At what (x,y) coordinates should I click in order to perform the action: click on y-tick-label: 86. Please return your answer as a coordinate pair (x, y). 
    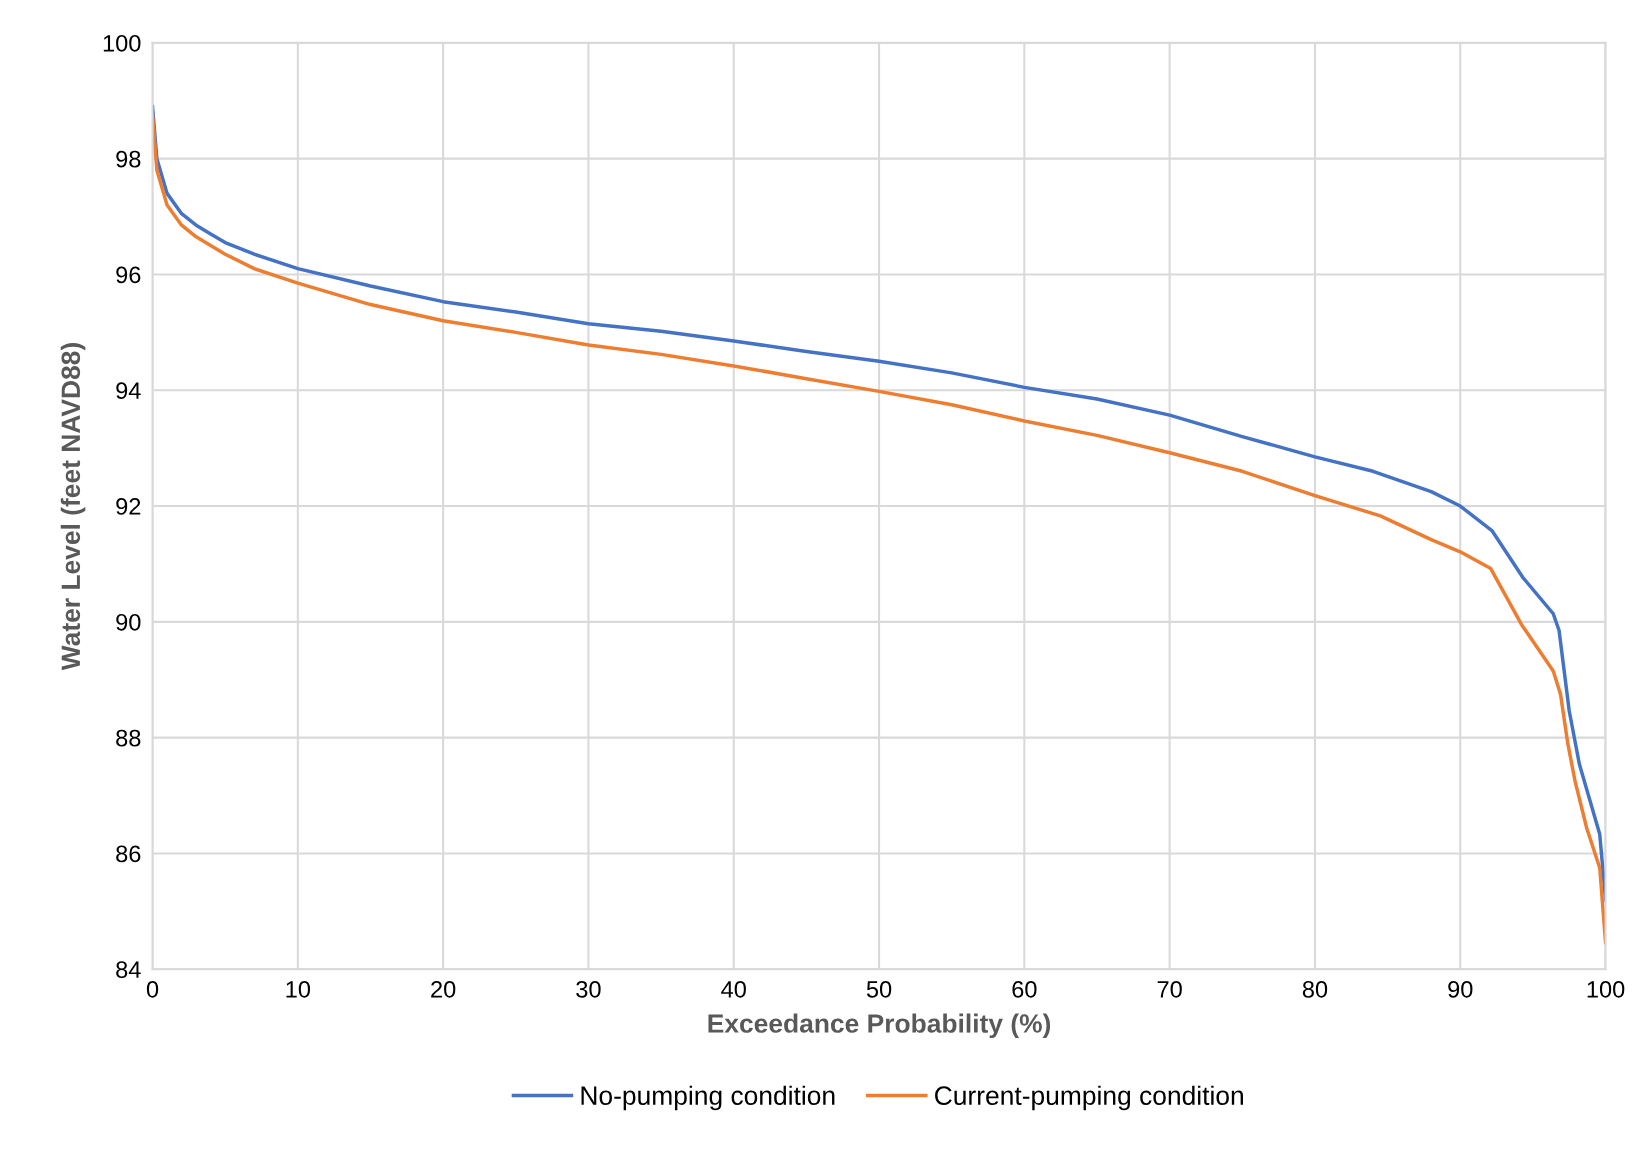
    Looking at the image, I should click on (128, 854).